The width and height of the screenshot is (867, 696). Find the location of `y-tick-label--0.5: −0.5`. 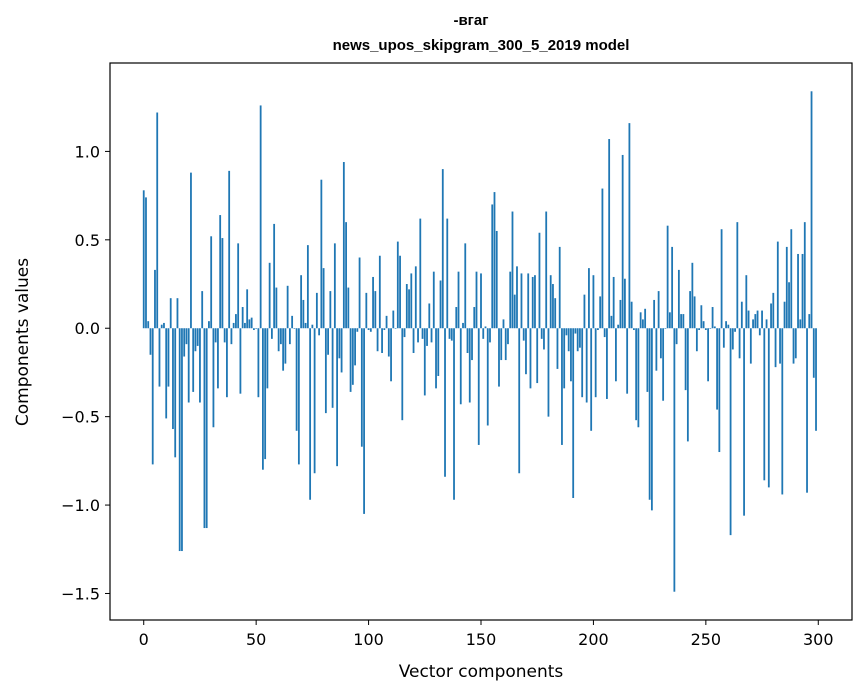

y-tick-label--0.5: −0.5 is located at coordinates (80, 417).